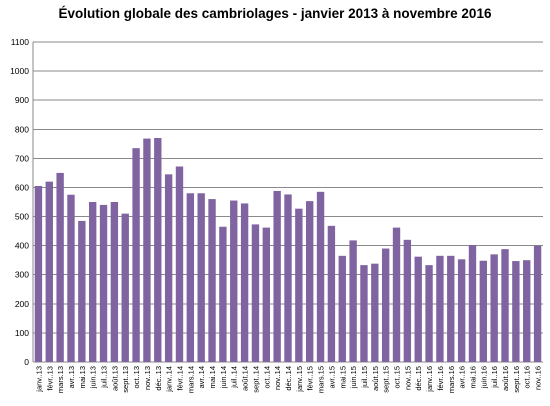 The height and width of the screenshot is (406, 550). Describe the element at coordinates (104, 377) in the screenshot. I see `x-tick-label: juil..13` at that location.